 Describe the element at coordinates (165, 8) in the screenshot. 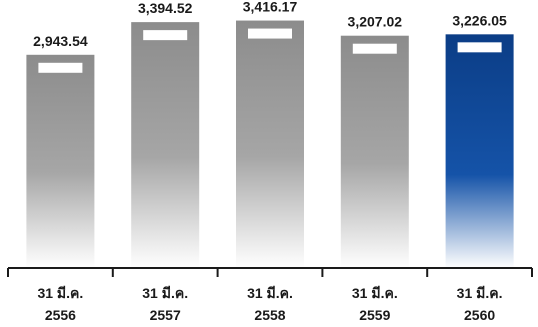

I see `value-label-2557: 3,394.52` at that location.